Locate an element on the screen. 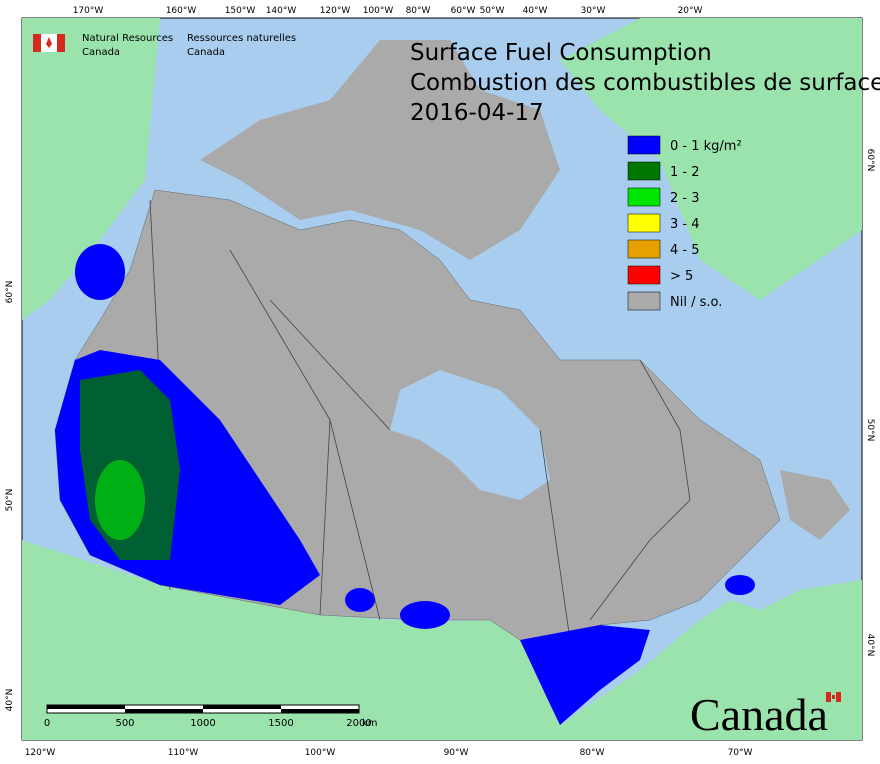 This screenshot has width=880, height=764. newfoundland is located at coordinates (815, 505).